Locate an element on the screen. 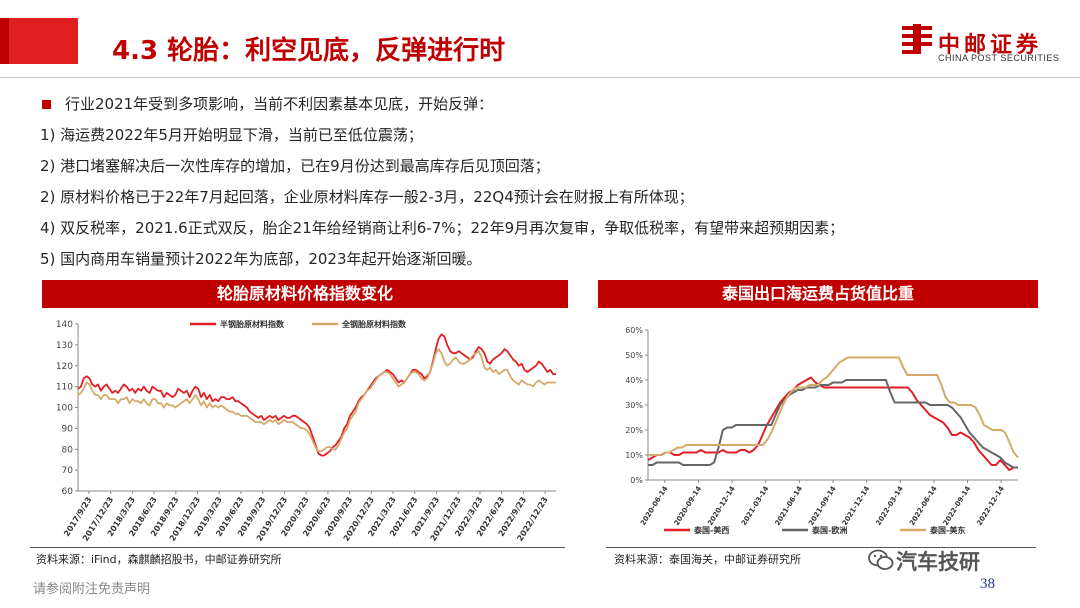  x-tick-label: 2020-12-14 is located at coordinates (721, 506).